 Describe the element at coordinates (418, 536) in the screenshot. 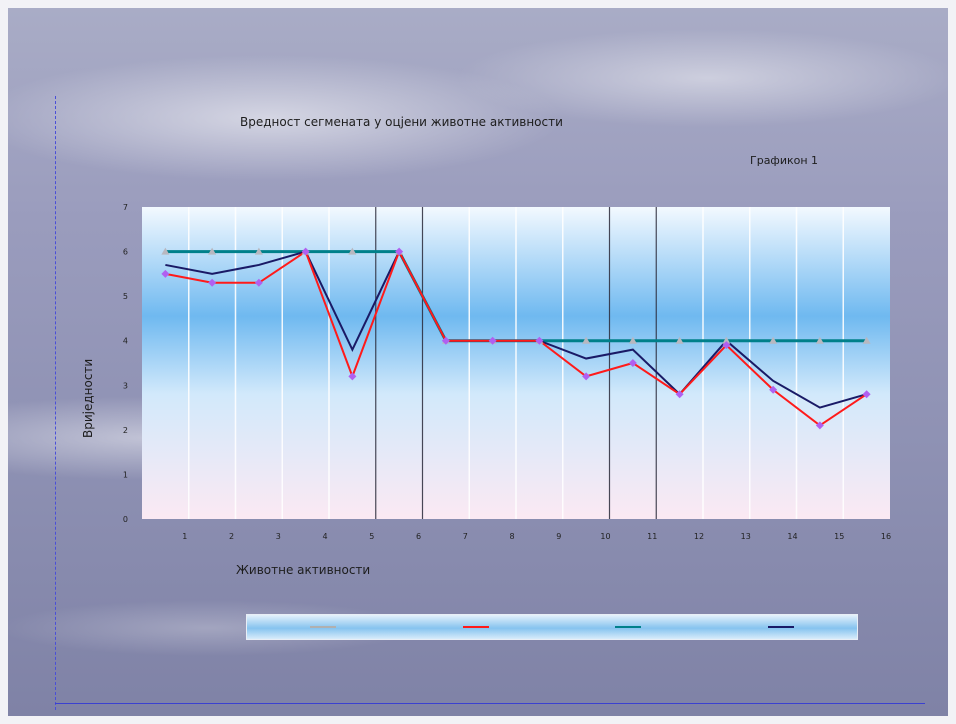

I see `x-tick-label: 6` at that location.